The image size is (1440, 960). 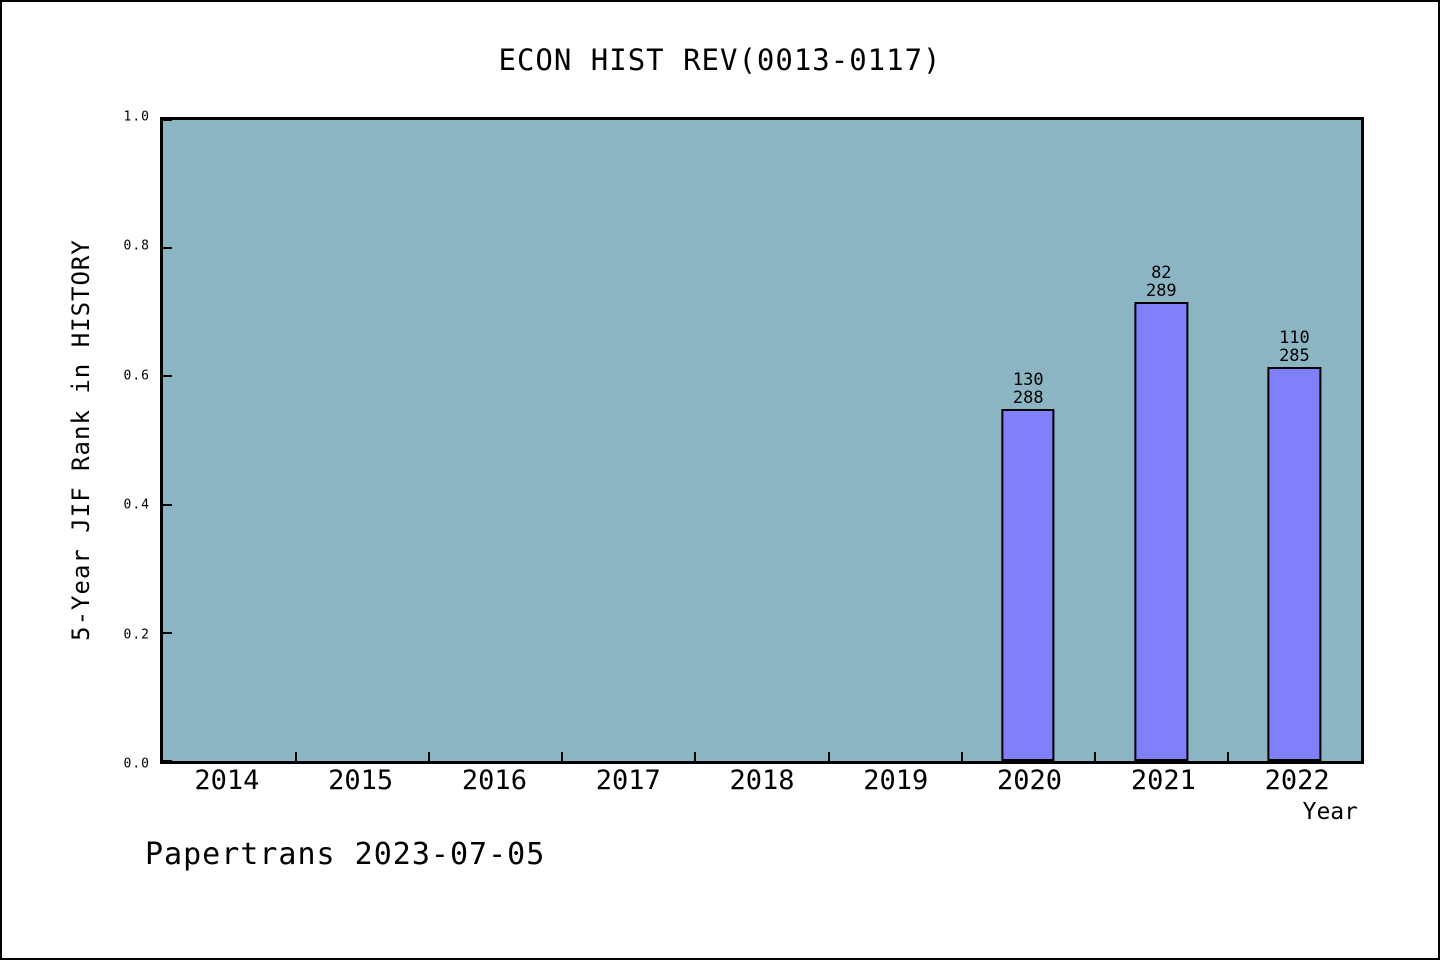 I want to click on bar-value-line: 288, so click(x=1028, y=398).